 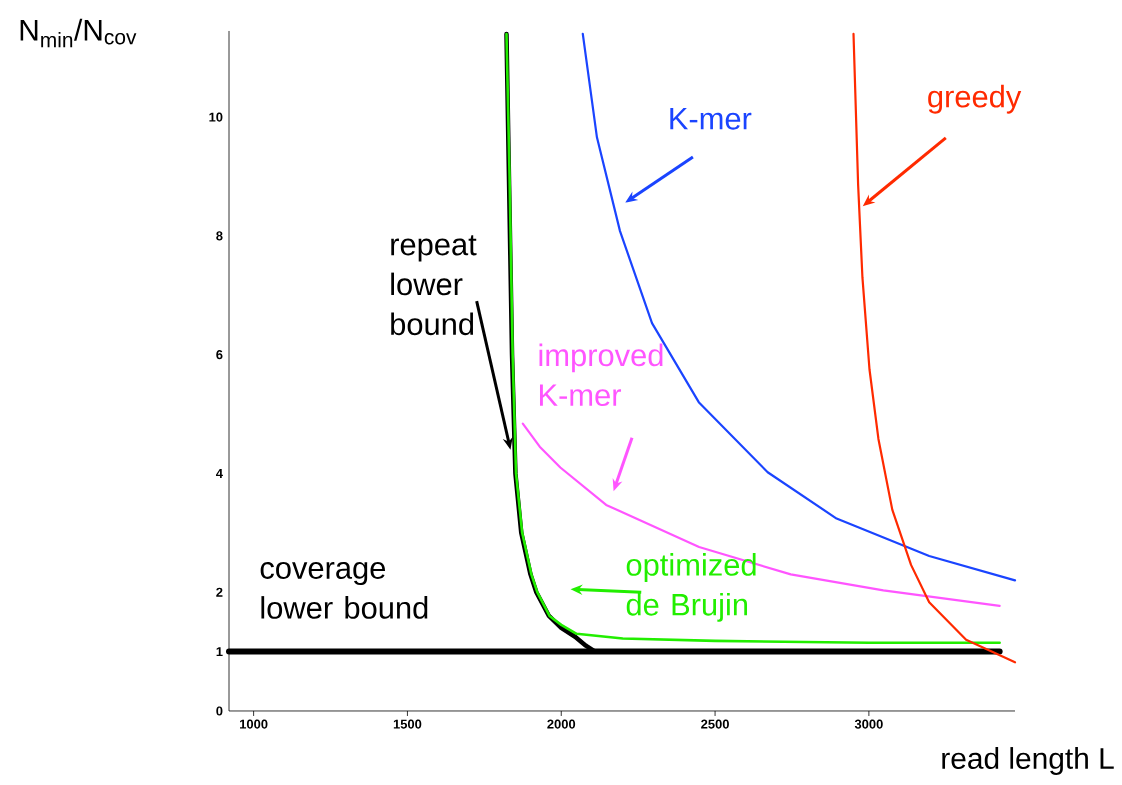 I want to click on x-tick-label: 2500, so click(x=715, y=724).